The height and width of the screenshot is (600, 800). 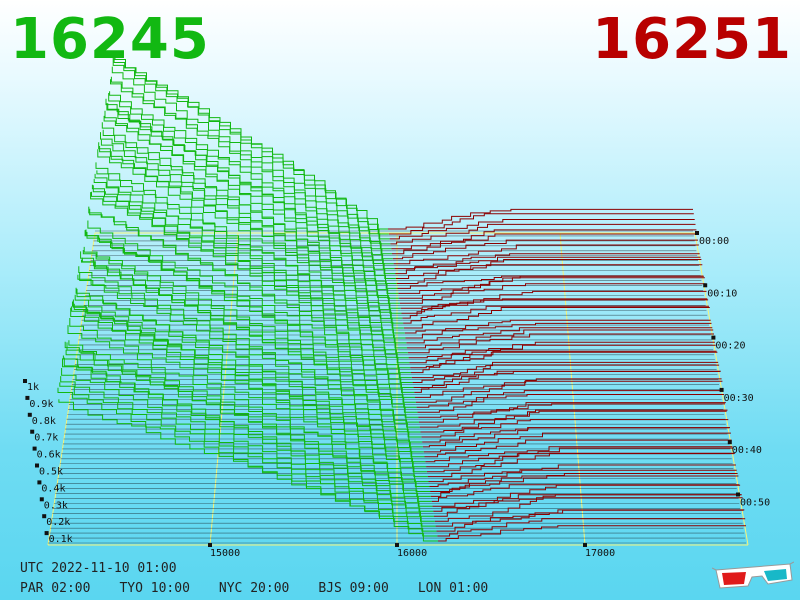 I want to click on price-tick-label: 16000, so click(x=412, y=553).